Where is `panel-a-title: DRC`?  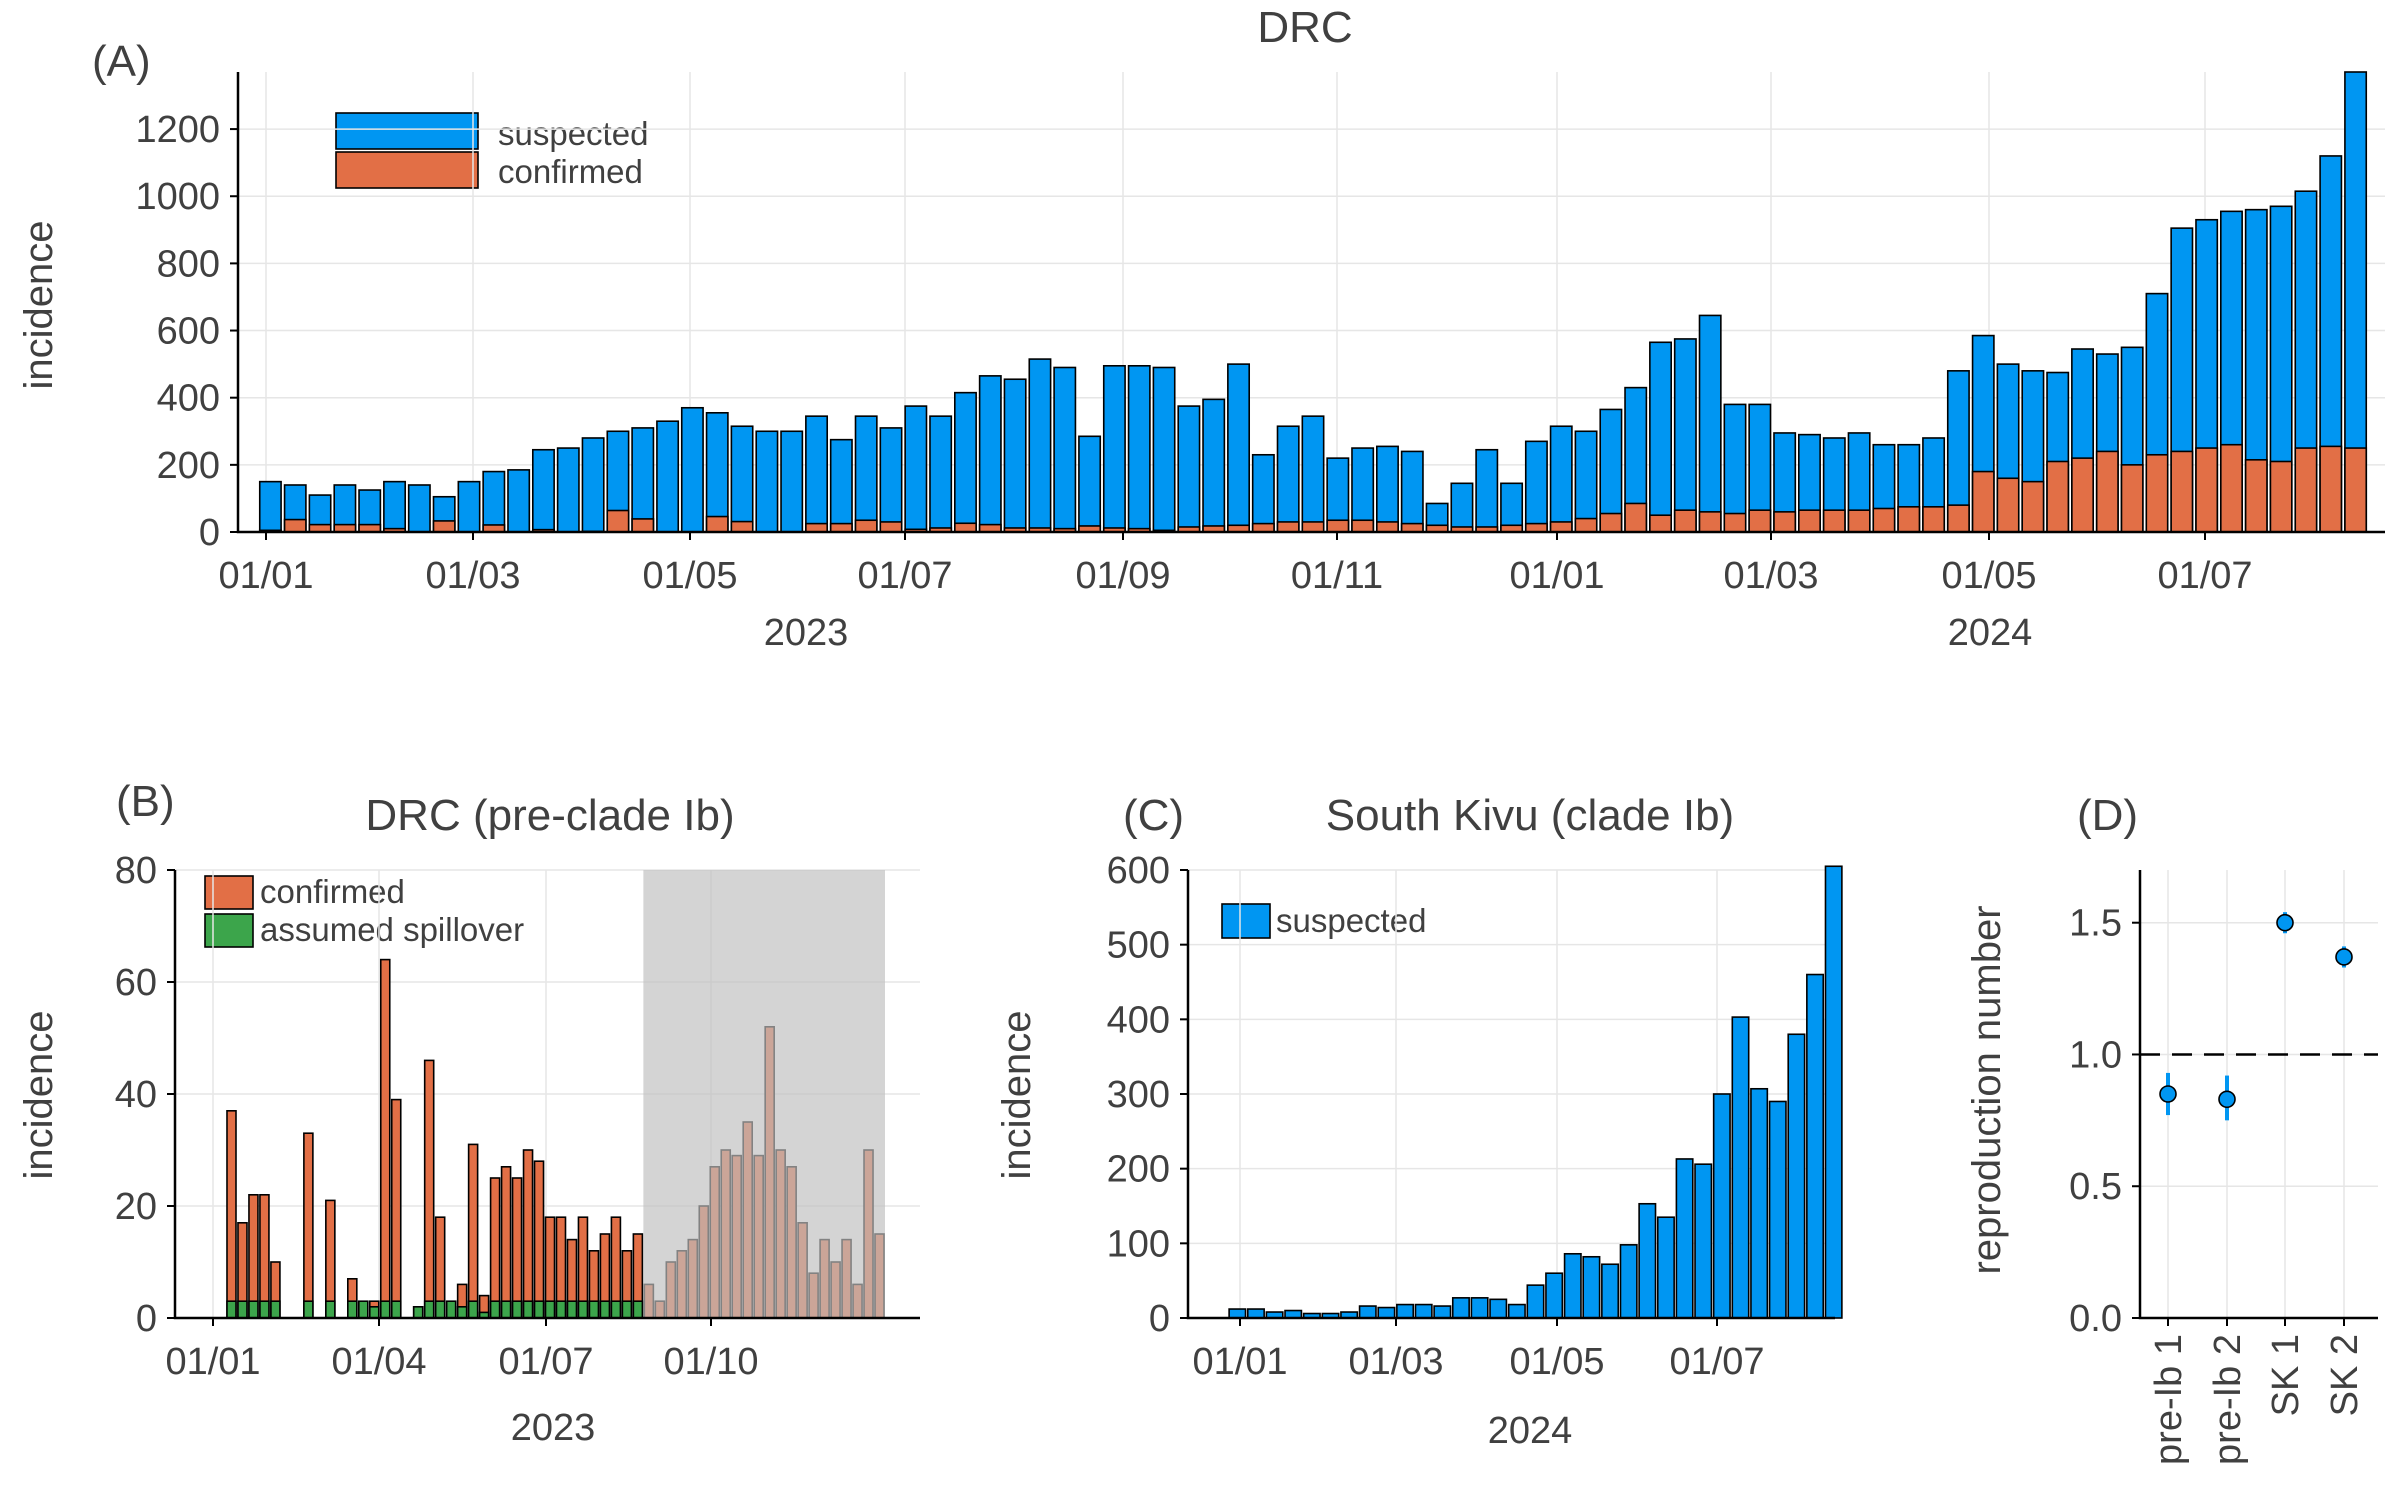
panel-a-title: DRC is located at coordinates (1304, 27).